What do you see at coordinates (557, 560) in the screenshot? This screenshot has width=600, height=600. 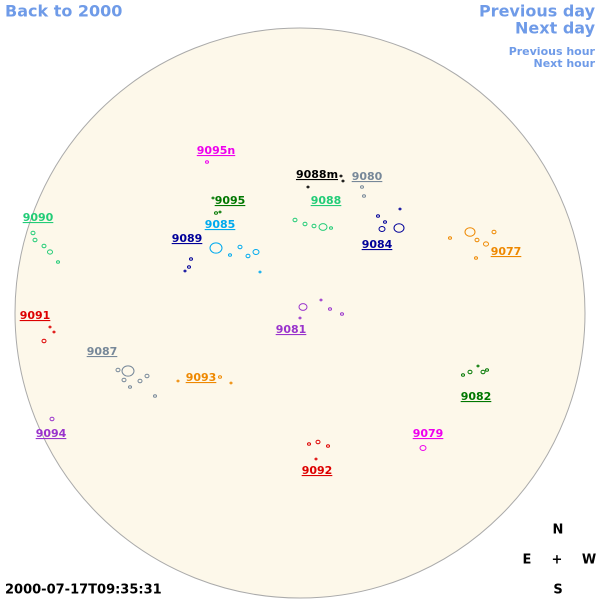 I see `compass-center: +` at bounding box center [557, 560].